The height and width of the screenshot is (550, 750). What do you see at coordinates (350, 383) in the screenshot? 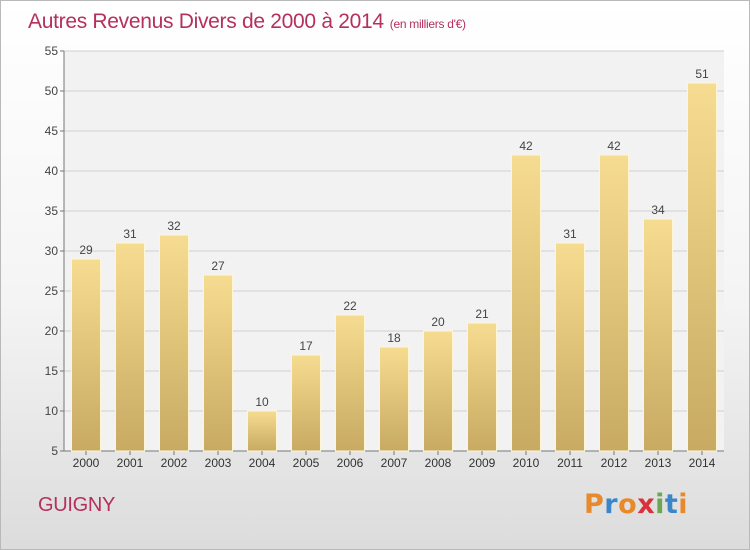
I see `bar-2006` at bounding box center [350, 383].